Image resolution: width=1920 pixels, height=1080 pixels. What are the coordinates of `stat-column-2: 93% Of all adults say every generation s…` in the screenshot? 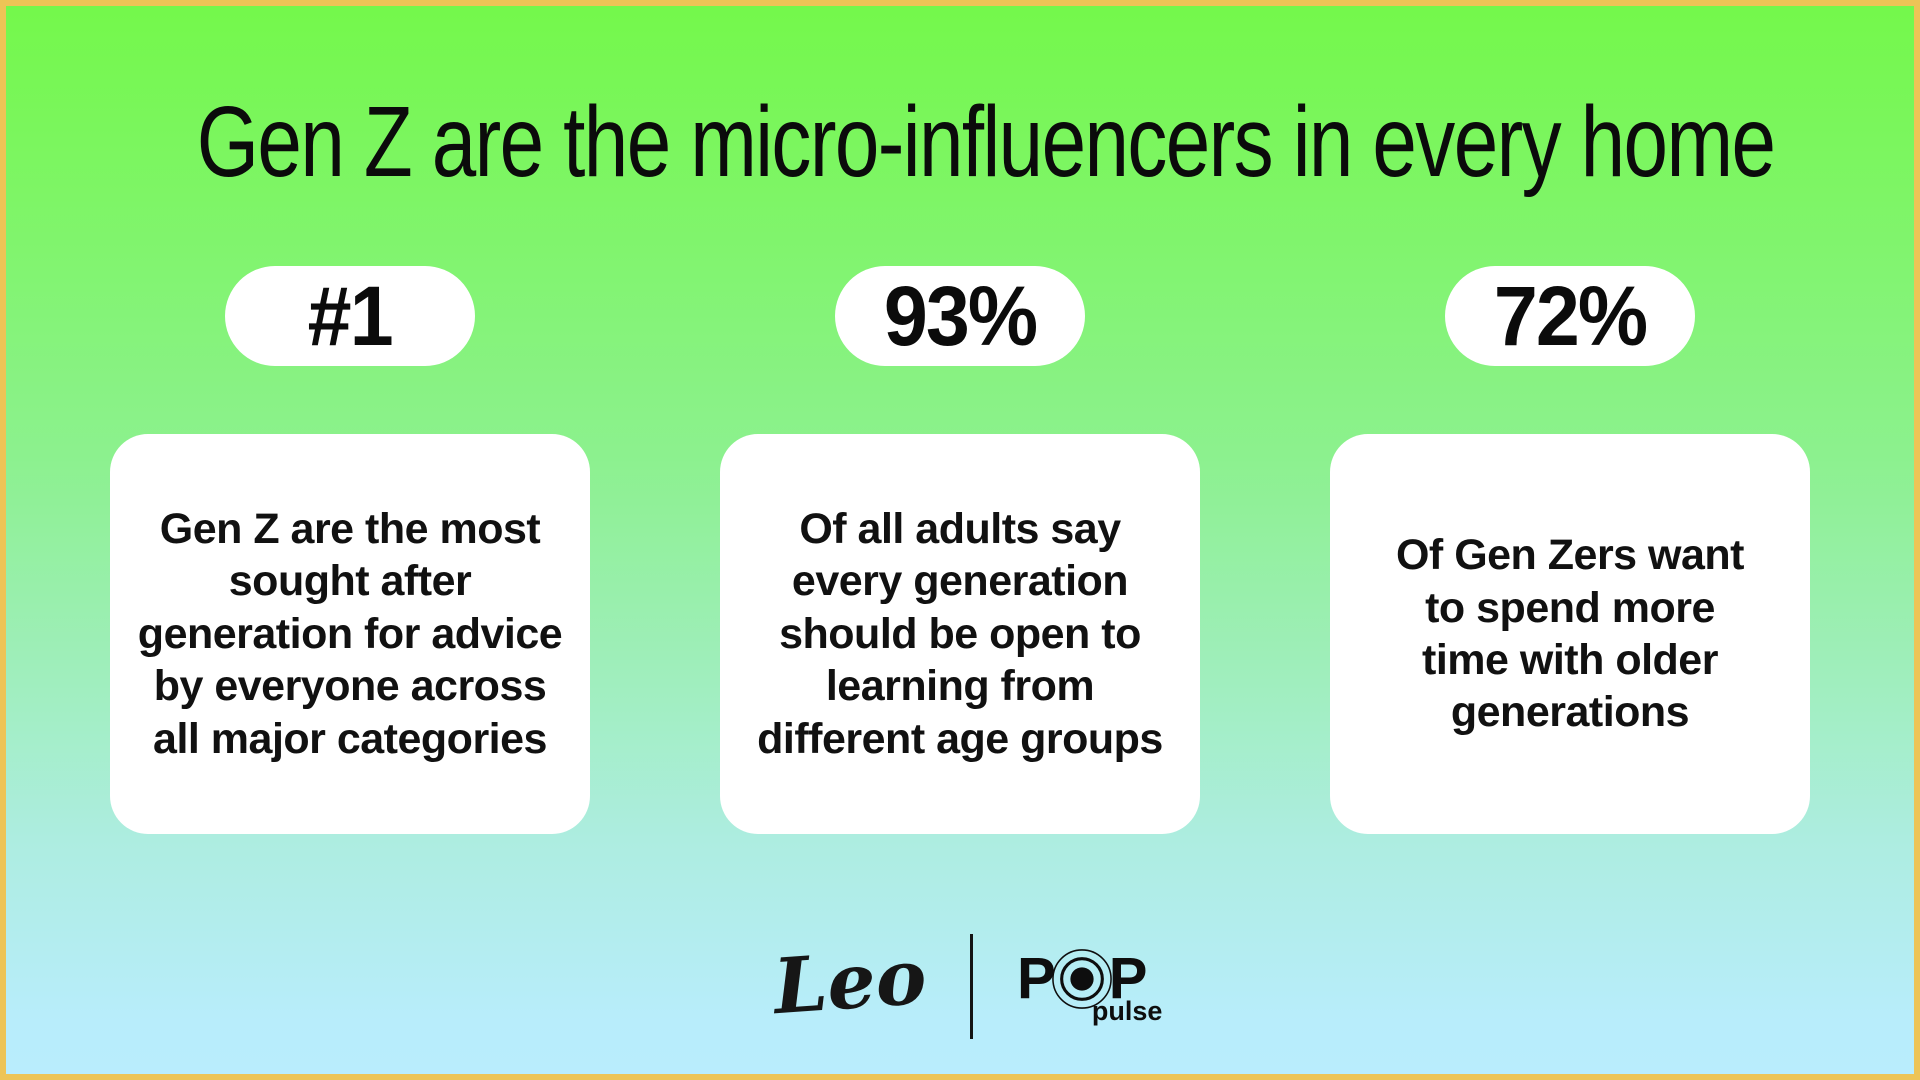 It's located at (960, 550).